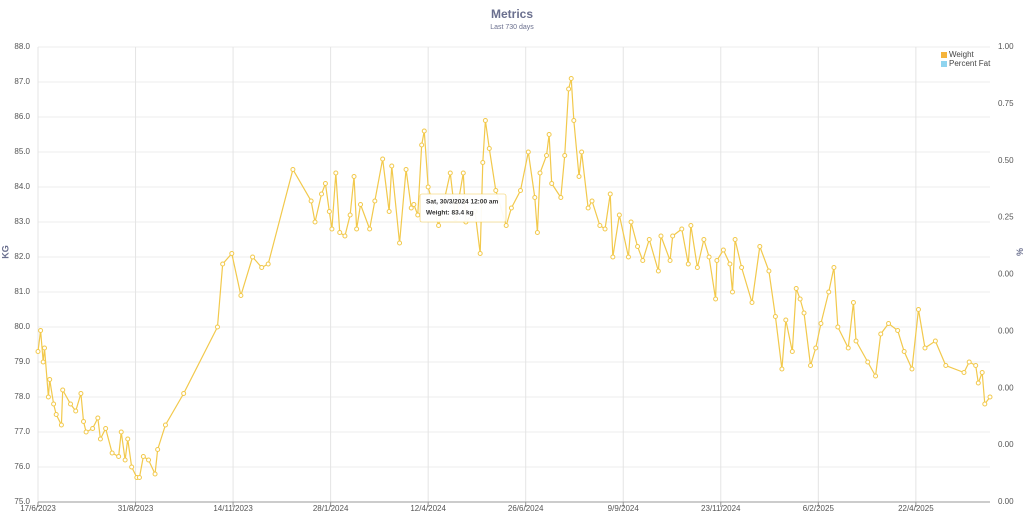 This screenshot has height=529, width=1024. What do you see at coordinates (331, 508) in the screenshot?
I see `x-tick-label: 28/1/2024` at bounding box center [331, 508].